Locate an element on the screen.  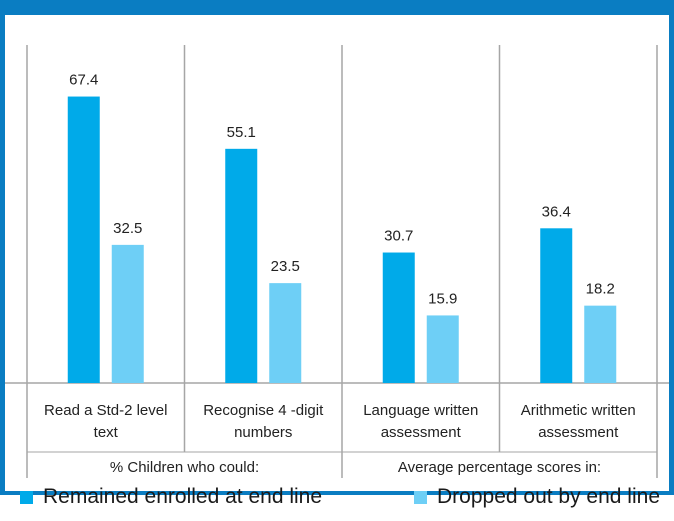
group-label: % Children who could: is located at coordinates (184, 467).